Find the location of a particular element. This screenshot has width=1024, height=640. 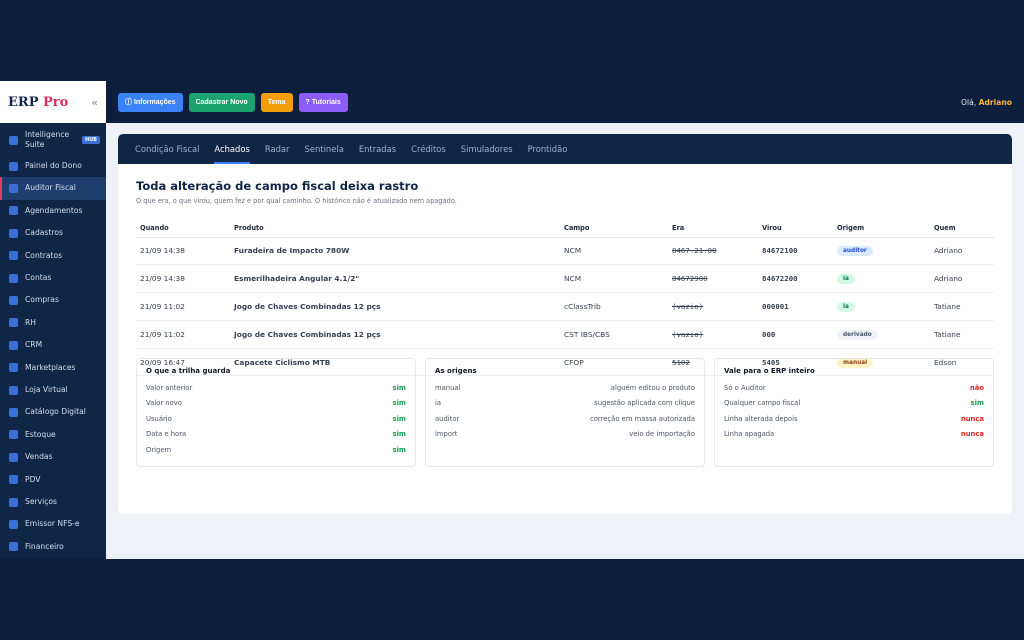

sidebar-item-marketplaces: Marketplaces is located at coordinates (53, 368).